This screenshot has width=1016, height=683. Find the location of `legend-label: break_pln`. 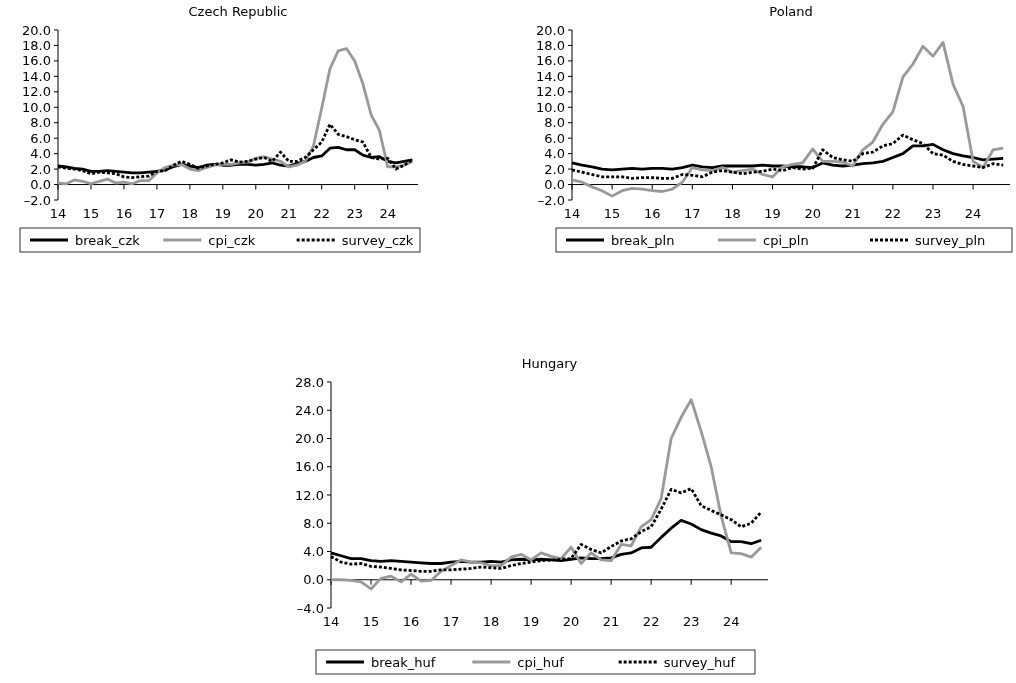

legend-label: break_pln is located at coordinates (643, 240).